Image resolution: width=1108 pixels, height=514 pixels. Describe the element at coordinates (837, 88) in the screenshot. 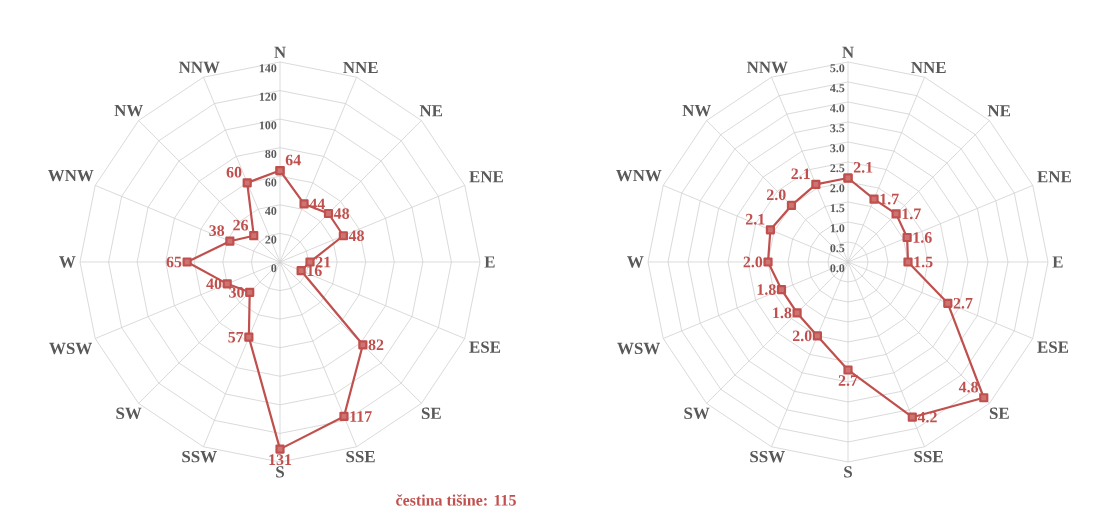

I see `y-tick-label: 4.5` at that location.